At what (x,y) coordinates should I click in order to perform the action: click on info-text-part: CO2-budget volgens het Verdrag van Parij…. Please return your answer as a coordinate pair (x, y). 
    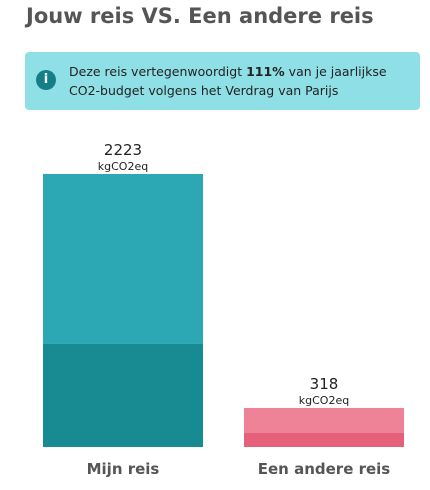
    Looking at the image, I should click on (204, 90).